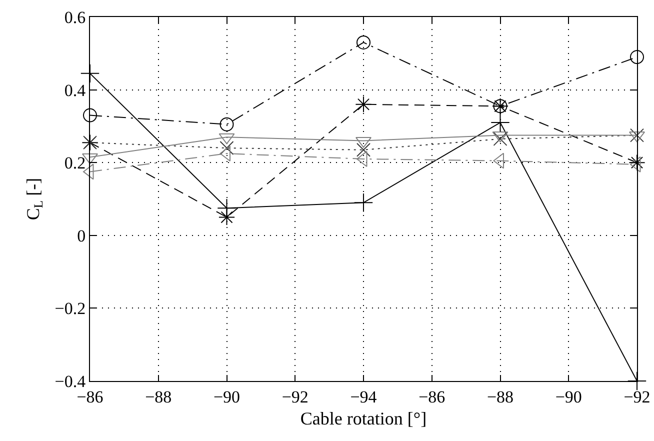 The height and width of the screenshot is (441, 654). What do you see at coordinates (75, 90) in the screenshot?
I see `y-tick-label: 0.4` at bounding box center [75, 90].